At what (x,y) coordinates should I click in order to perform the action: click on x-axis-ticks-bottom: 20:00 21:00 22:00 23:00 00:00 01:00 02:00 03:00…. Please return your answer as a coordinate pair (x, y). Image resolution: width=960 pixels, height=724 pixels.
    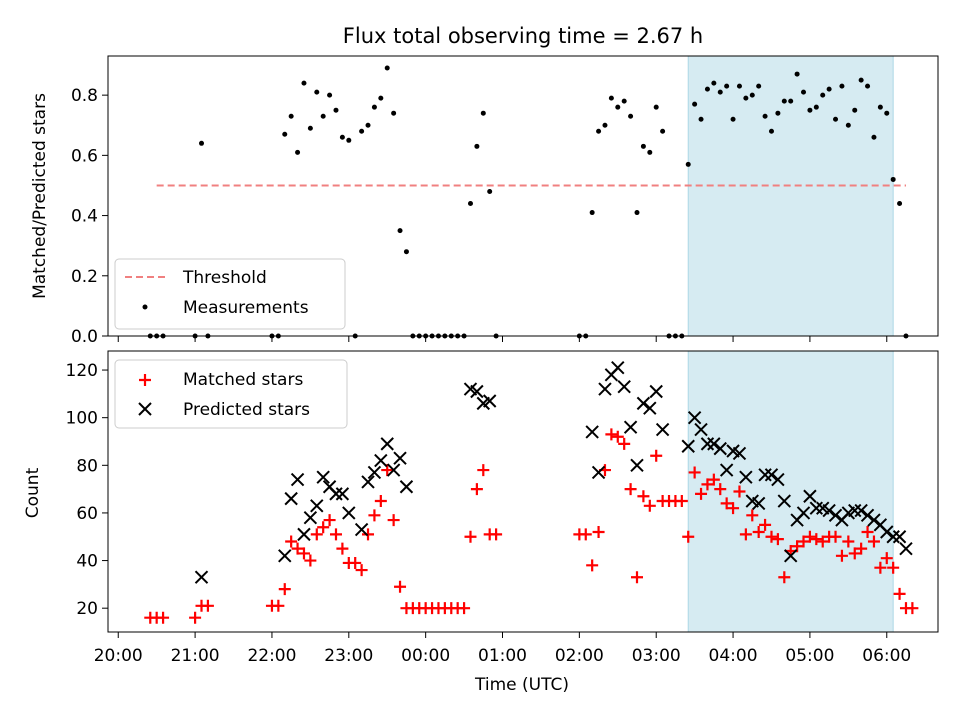
    Looking at the image, I should click on (502, 649).